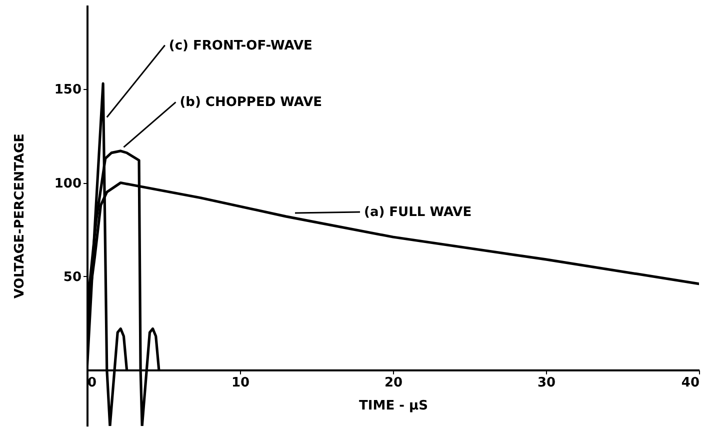 The height and width of the screenshot is (427, 707). What do you see at coordinates (393, 382) in the screenshot?
I see `x-tick-label: 20` at bounding box center [393, 382].